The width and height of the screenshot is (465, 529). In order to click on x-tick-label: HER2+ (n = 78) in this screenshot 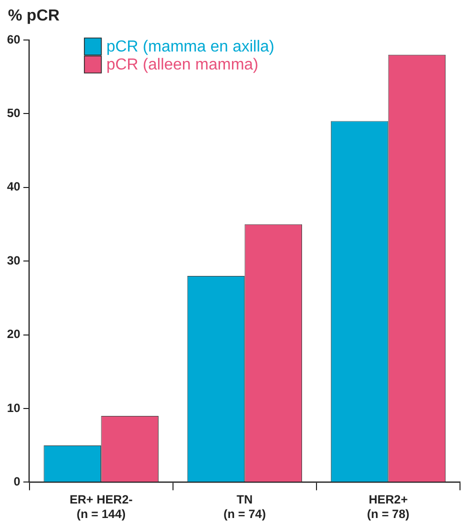, I will do `click(388, 507)`.